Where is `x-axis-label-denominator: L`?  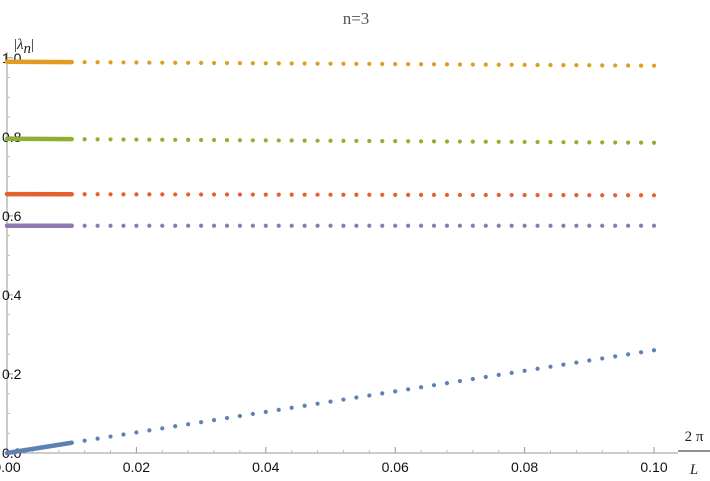 x-axis-label-denominator: L is located at coordinates (693, 470).